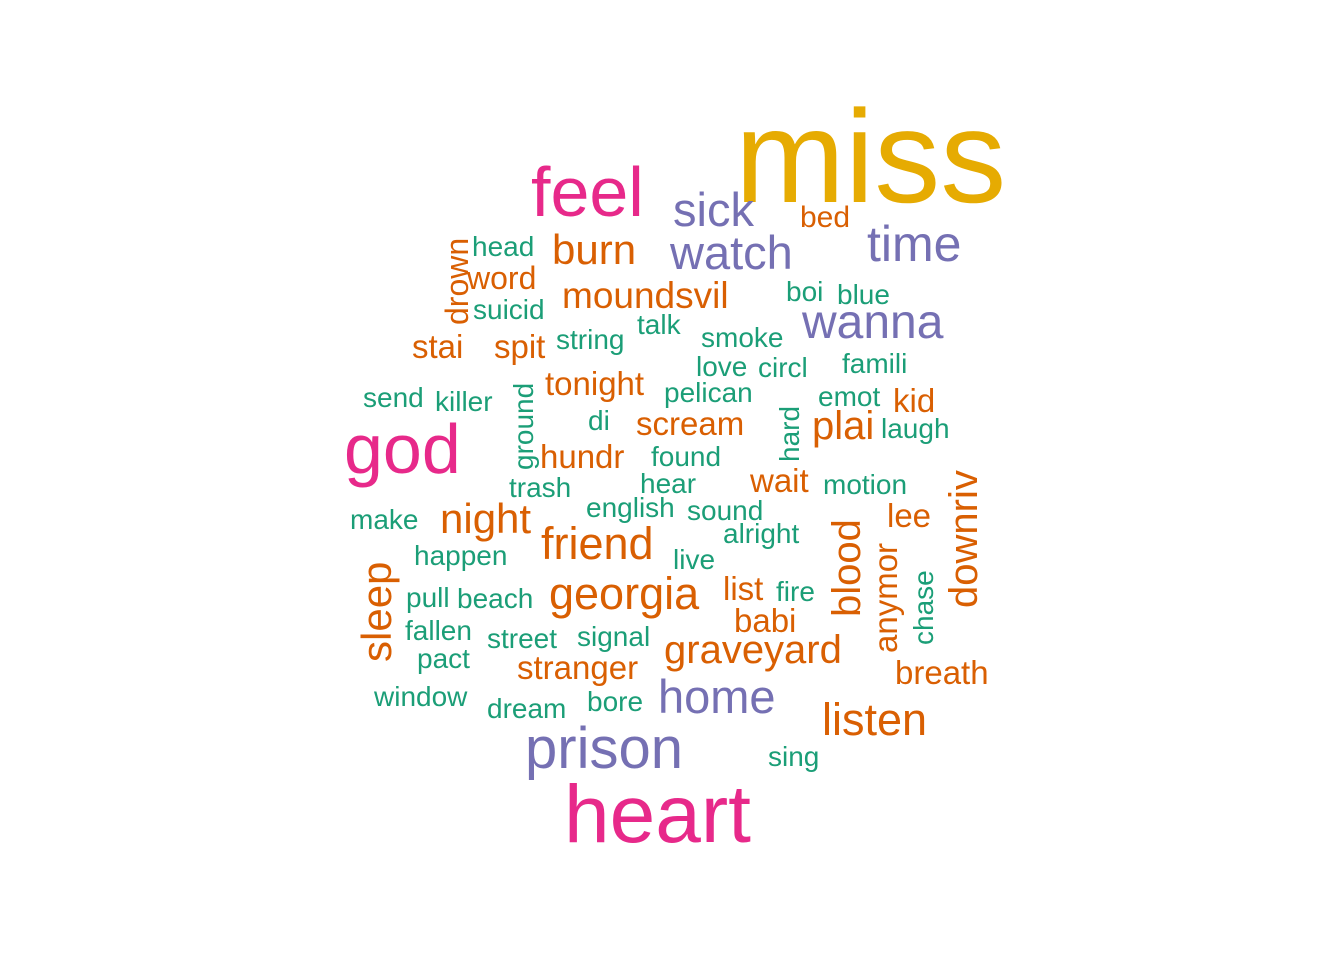 The width and height of the screenshot is (1344, 960). Describe the element at coordinates (964, 539) in the screenshot. I see `word-downriv: downriv` at that location.